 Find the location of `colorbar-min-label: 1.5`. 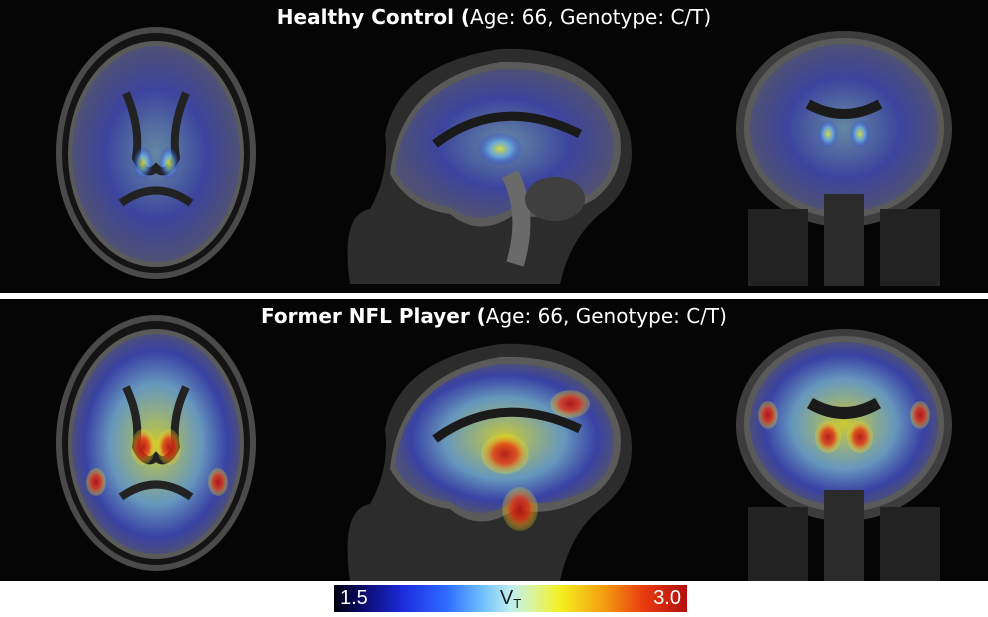

colorbar-min-label: 1.5 is located at coordinates (354, 598).